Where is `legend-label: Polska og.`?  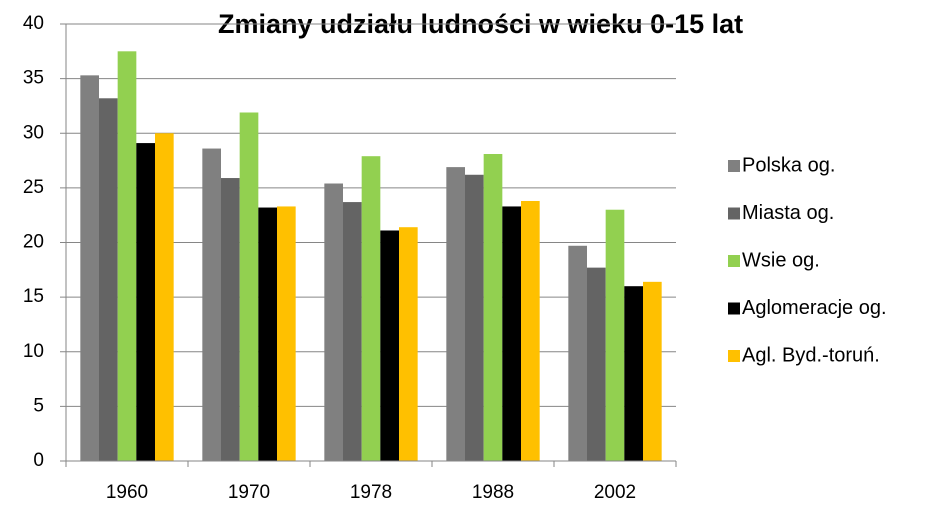
legend-label: Polska og. is located at coordinates (788, 165).